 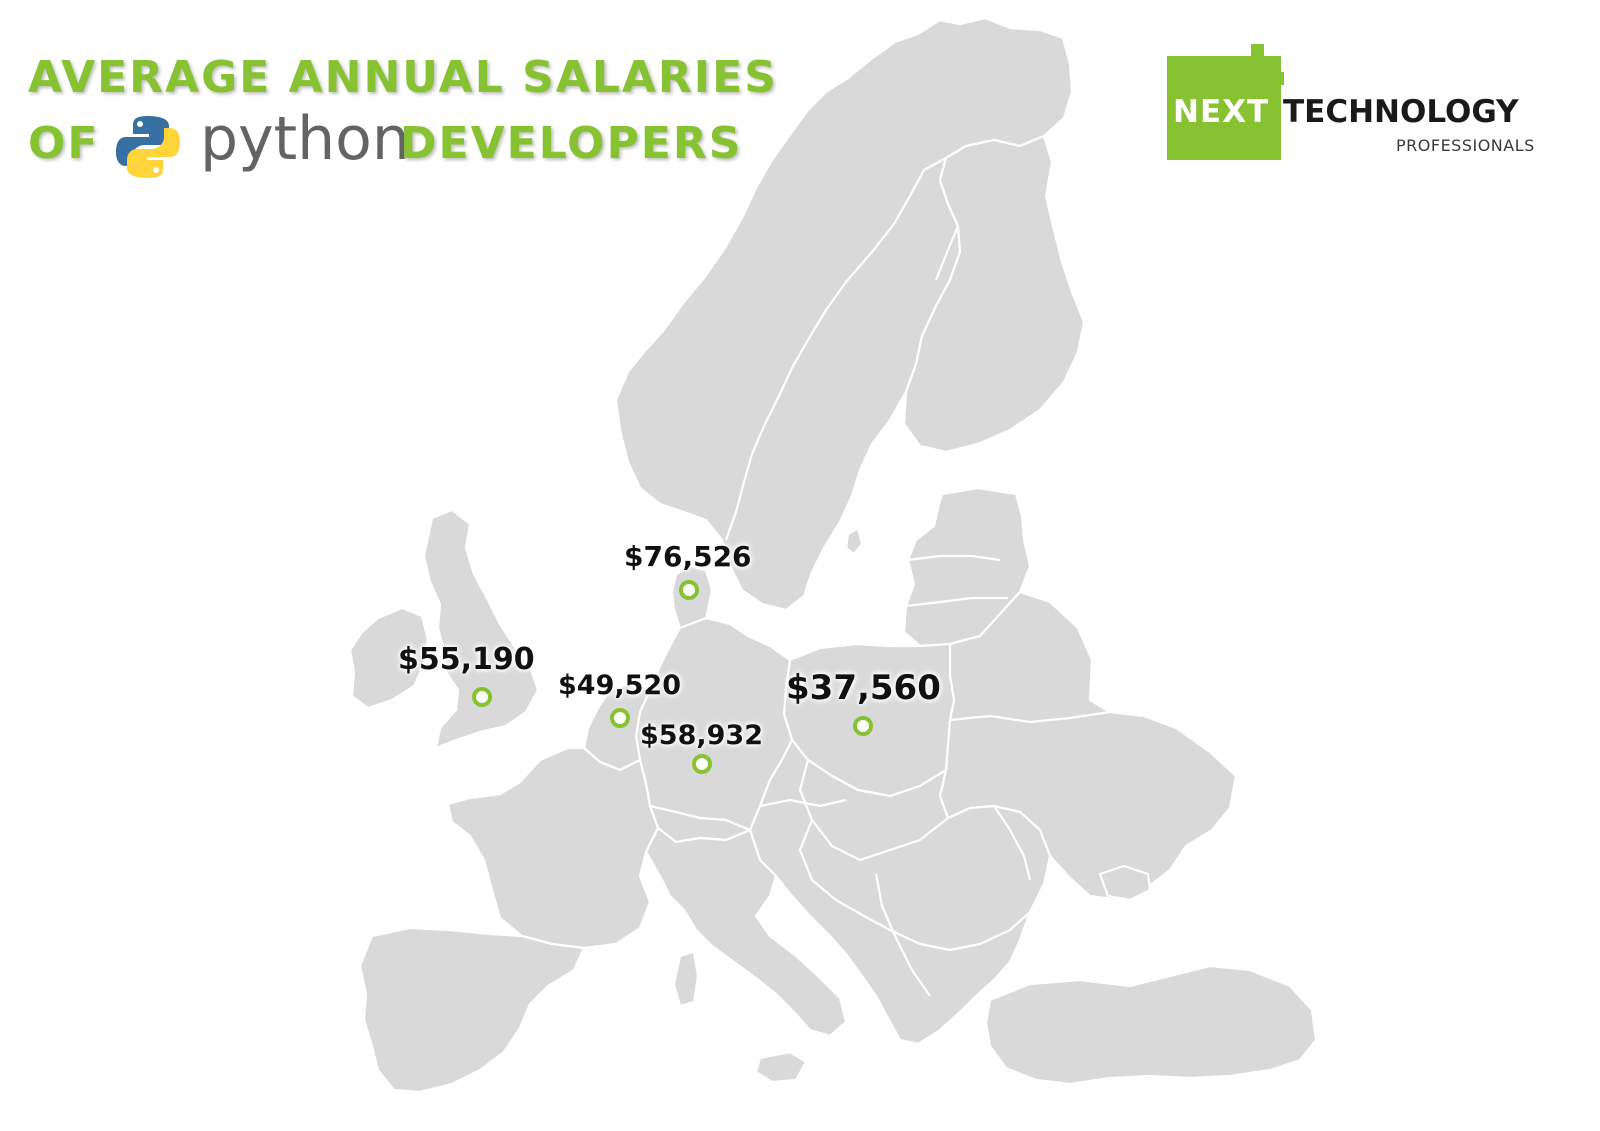 I want to click on moldova-border, so click(x=1012, y=843).